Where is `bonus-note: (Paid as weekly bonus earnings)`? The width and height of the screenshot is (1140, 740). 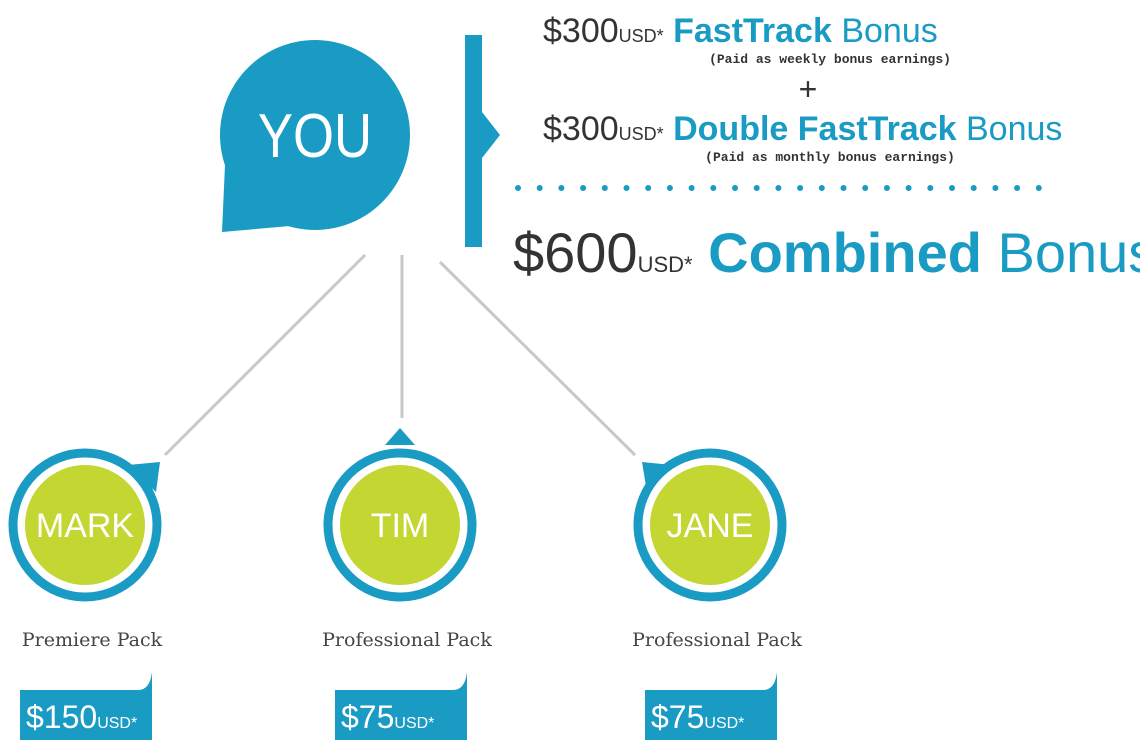 bonus-note: (Paid as weekly bonus earnings) is located at coordinates (830, 59).